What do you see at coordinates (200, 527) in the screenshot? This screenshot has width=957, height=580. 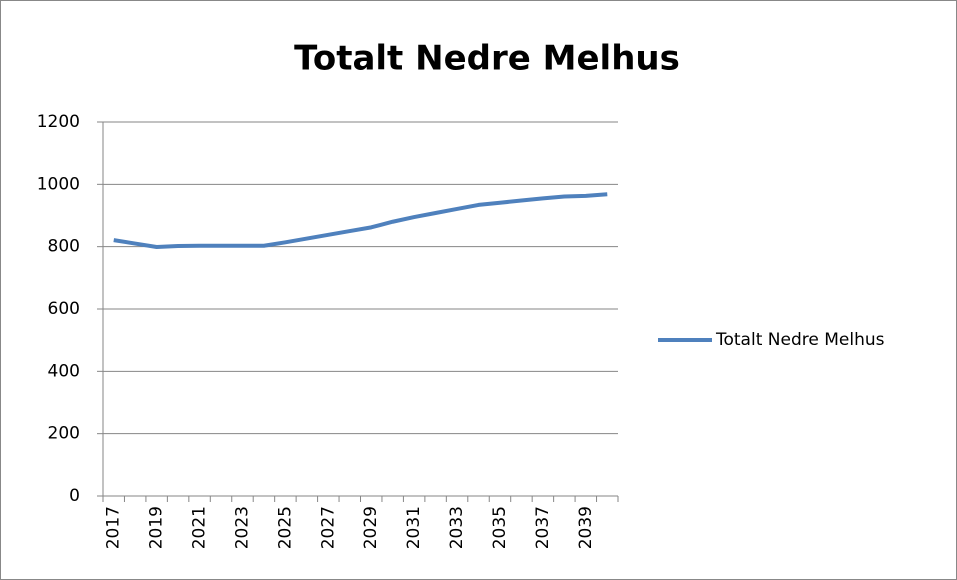 I see `x-tick-label: 2021` at bounding box center [200, 527].